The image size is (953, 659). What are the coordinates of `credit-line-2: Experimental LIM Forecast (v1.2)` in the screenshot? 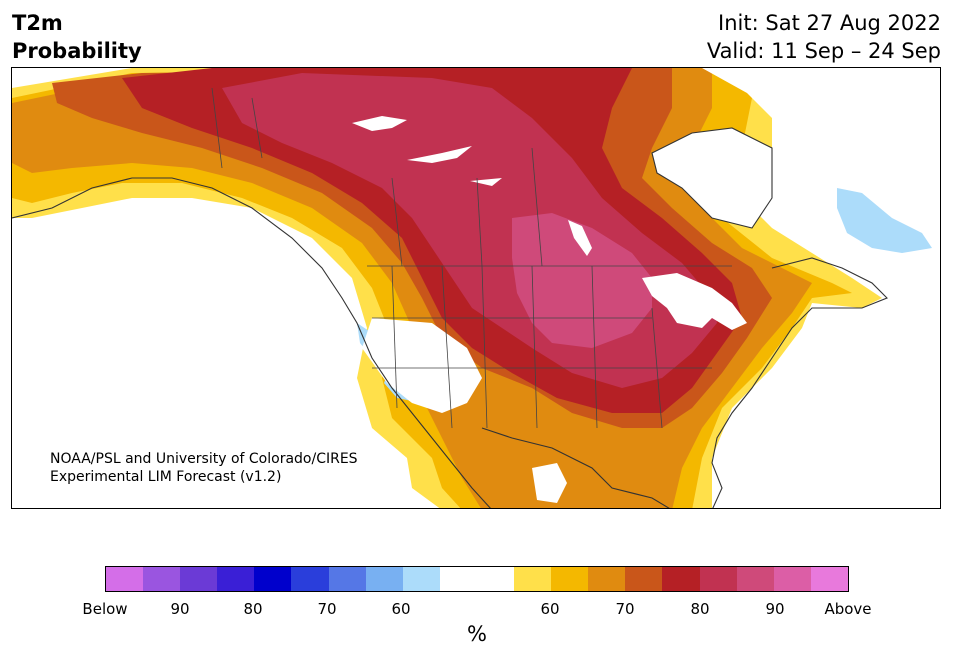 It's located at (166, 477).